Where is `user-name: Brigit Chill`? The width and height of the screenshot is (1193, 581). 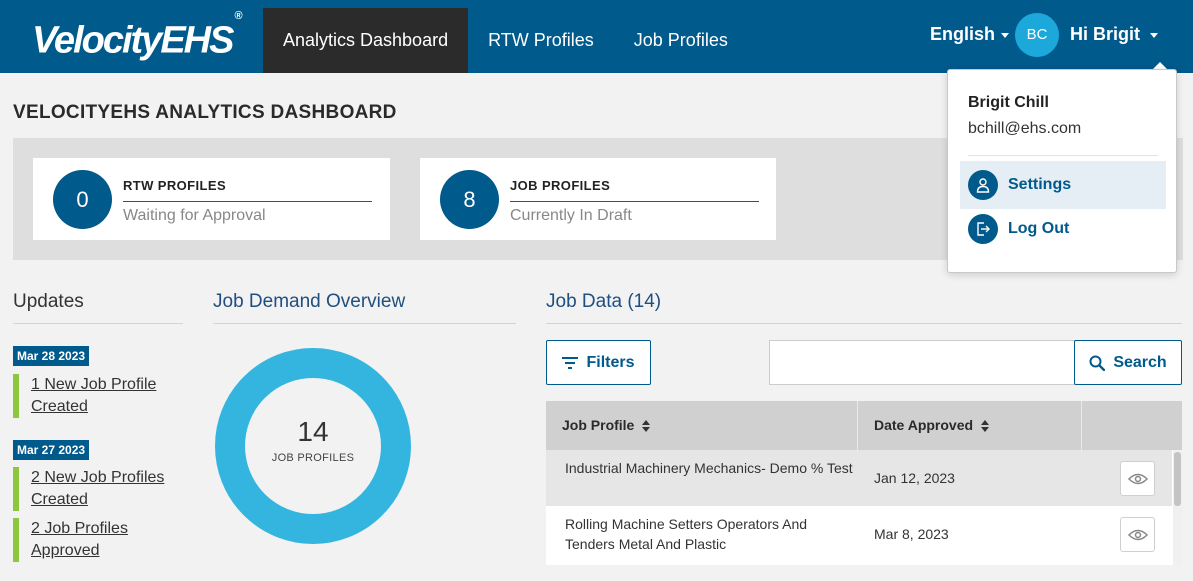 user-name: Brigit Chill is located at coordinates (1008, 102).